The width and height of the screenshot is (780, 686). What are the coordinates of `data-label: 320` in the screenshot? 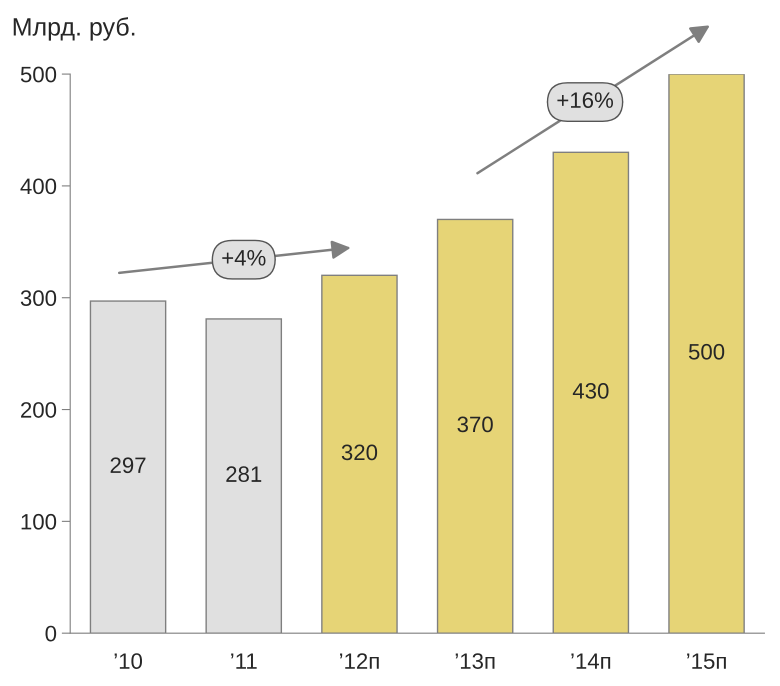 It's located at (360, 452).